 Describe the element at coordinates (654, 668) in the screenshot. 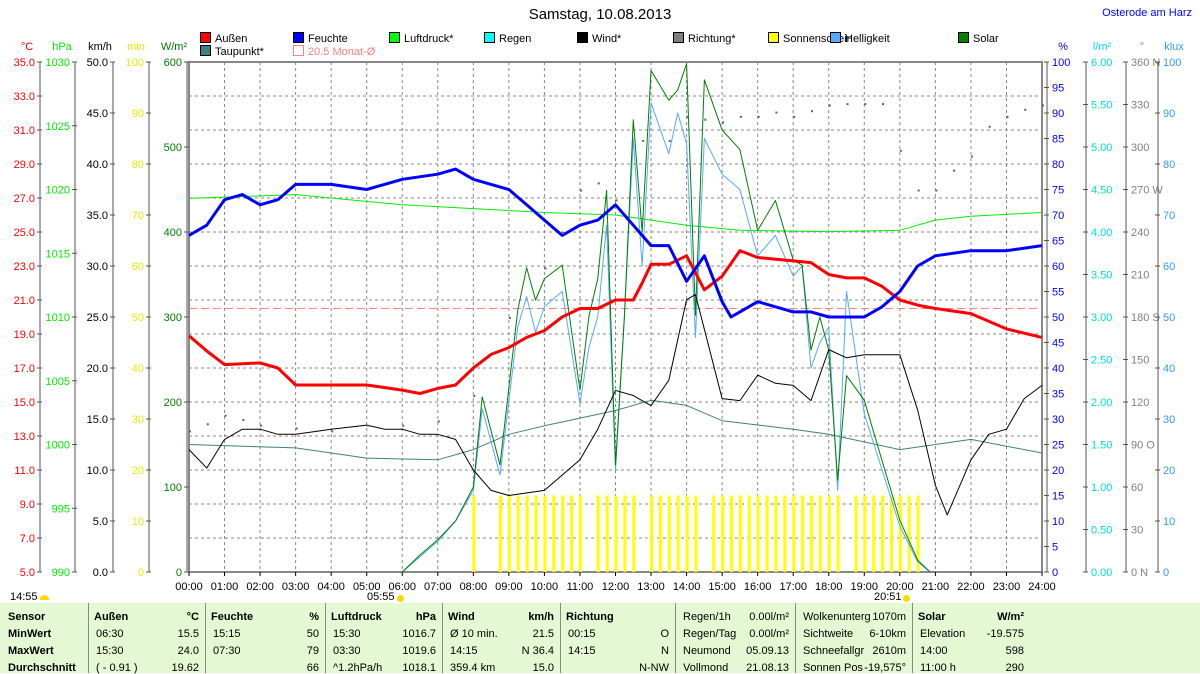

I see `table-cell: N-NW` at that location.